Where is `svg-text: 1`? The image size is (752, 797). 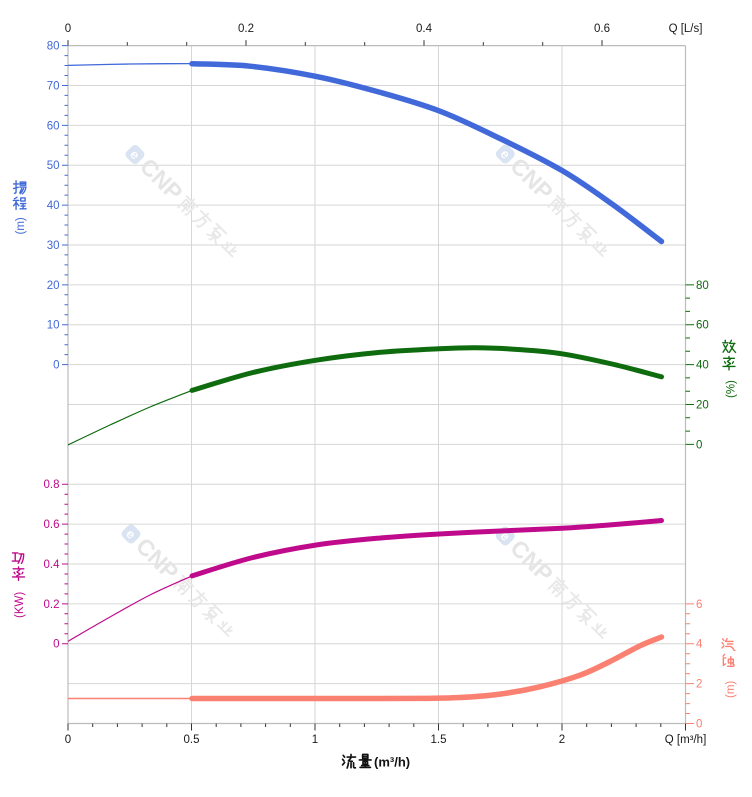
svg-text: 1 is located at coordinates (315, 740).